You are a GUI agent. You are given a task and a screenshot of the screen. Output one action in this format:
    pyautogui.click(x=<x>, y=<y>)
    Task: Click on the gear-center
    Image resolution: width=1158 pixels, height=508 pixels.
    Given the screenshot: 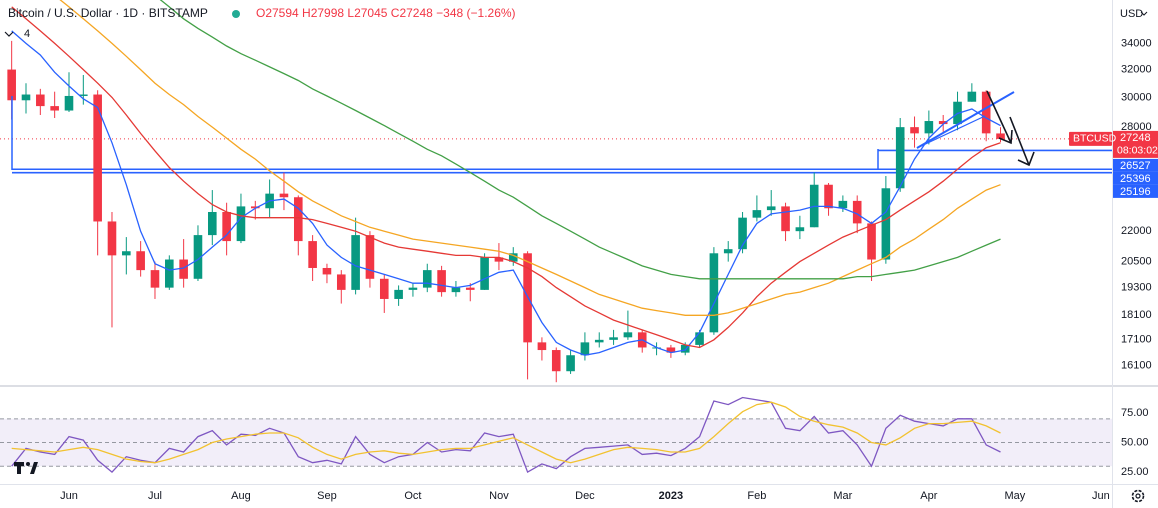 What is the action you would take?
    pyautogui.click(x=1138, y=496)
    